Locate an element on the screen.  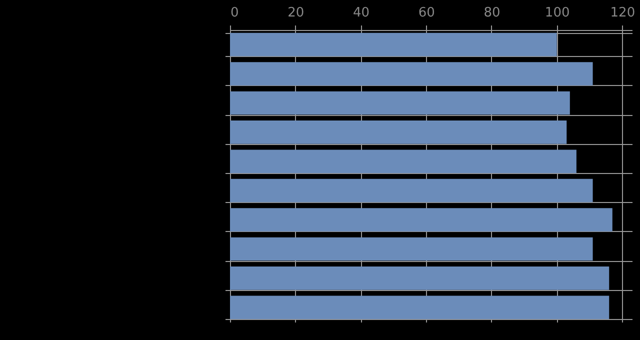
x-tick-label: 80 is located at coordinates (492, 13).